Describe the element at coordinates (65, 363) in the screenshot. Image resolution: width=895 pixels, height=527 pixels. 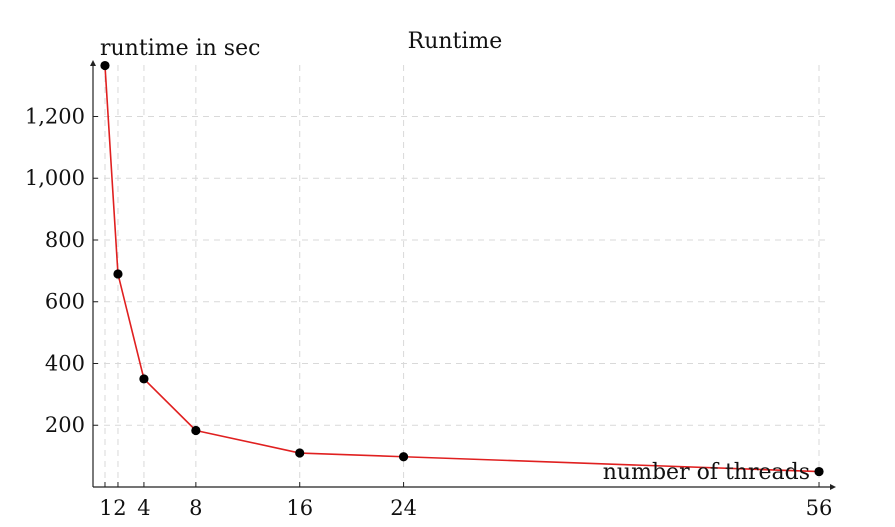
I see `y-tick-label-400: 400` at that location.